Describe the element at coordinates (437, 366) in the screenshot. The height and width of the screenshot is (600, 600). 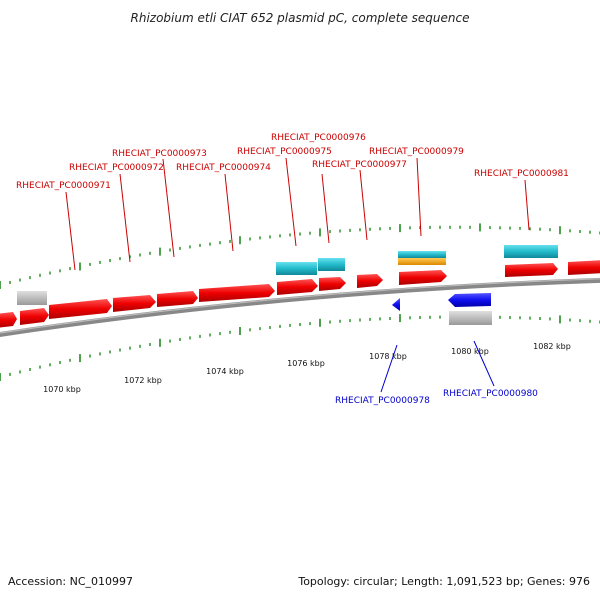
I see `reverse-gene-labels` at that location.